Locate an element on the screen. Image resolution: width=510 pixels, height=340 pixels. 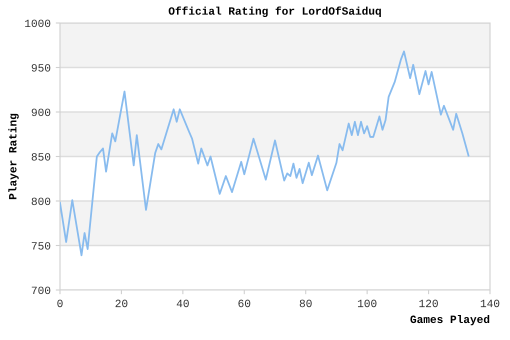
y-tick-label: 900 is located at coordinates (41, 112).